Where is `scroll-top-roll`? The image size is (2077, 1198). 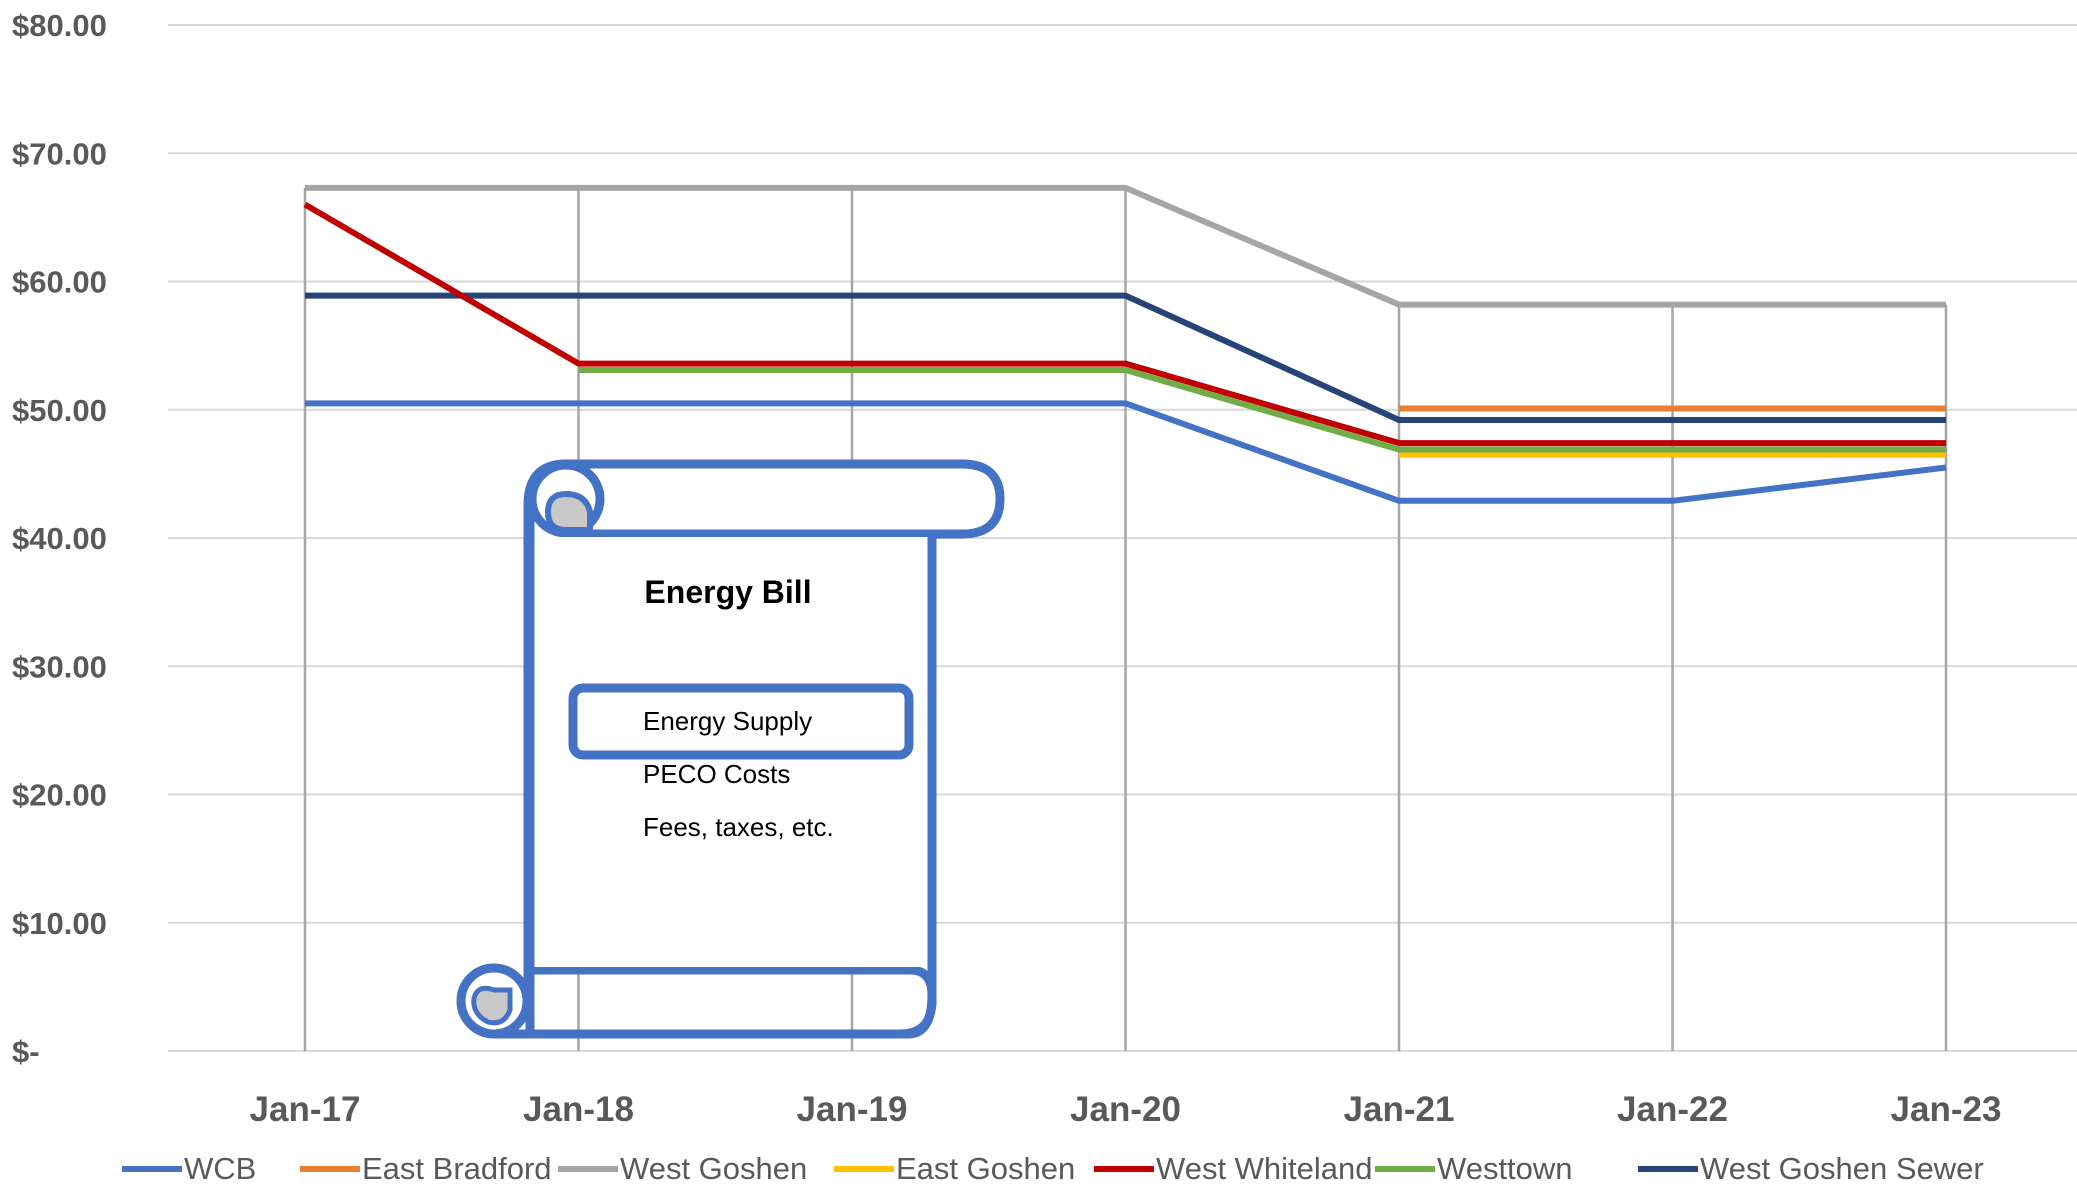 scroll-top-roll is located at coordinates (785, 499).